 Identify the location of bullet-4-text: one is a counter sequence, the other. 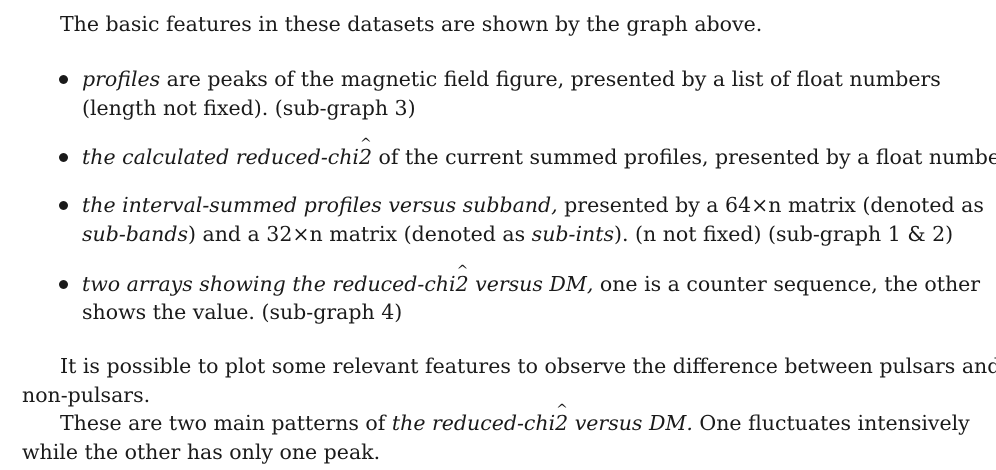
(787, 284).